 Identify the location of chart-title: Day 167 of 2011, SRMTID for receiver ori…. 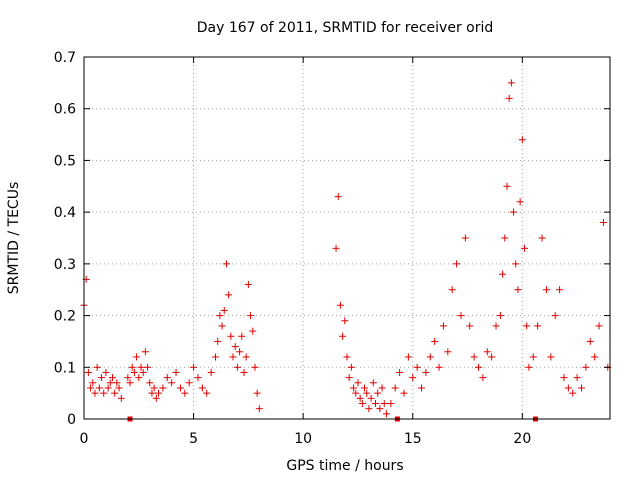
(345, 28).